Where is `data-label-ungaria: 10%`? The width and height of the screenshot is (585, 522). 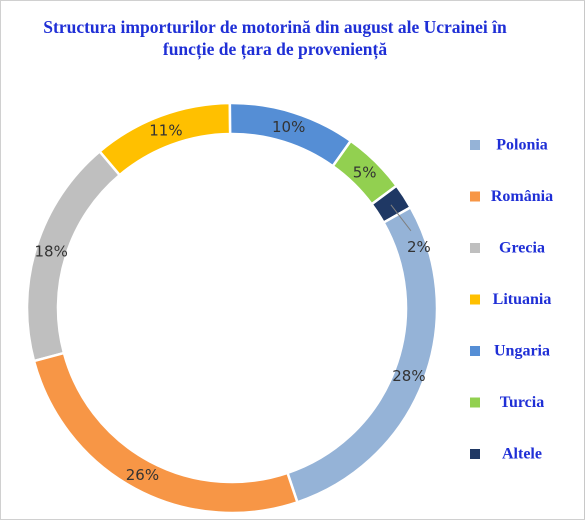 data-label-ungaria: 10% is located at coordinates (288, 127).